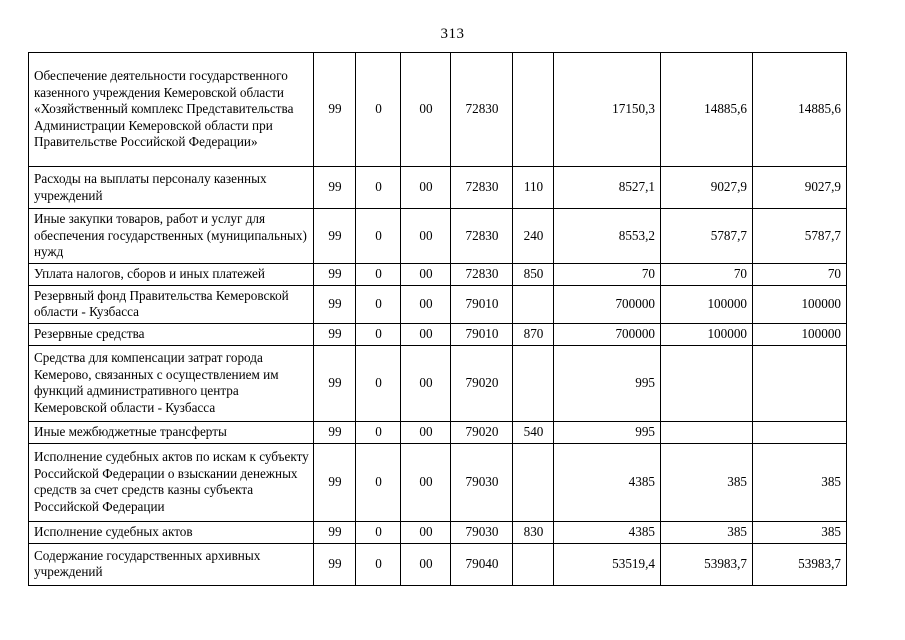 The width and height of the screenshot is (905, 640). Describe the element at coordinates (799, 334) in the screenshot. I see `cell-year3: 100000` at that location.